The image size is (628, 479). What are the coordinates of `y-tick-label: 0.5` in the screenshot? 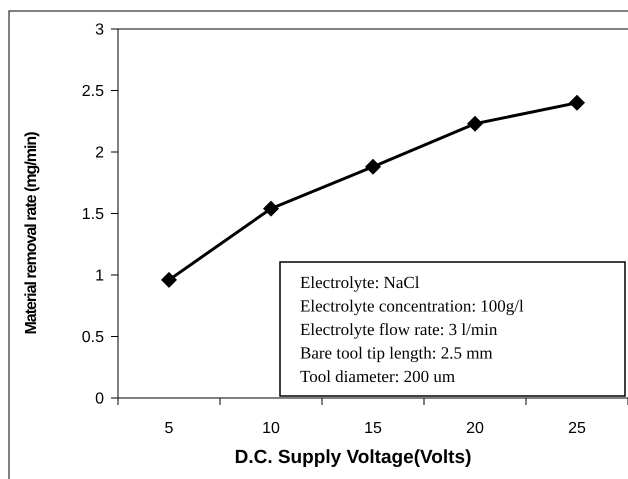 It's located at (93, 337).